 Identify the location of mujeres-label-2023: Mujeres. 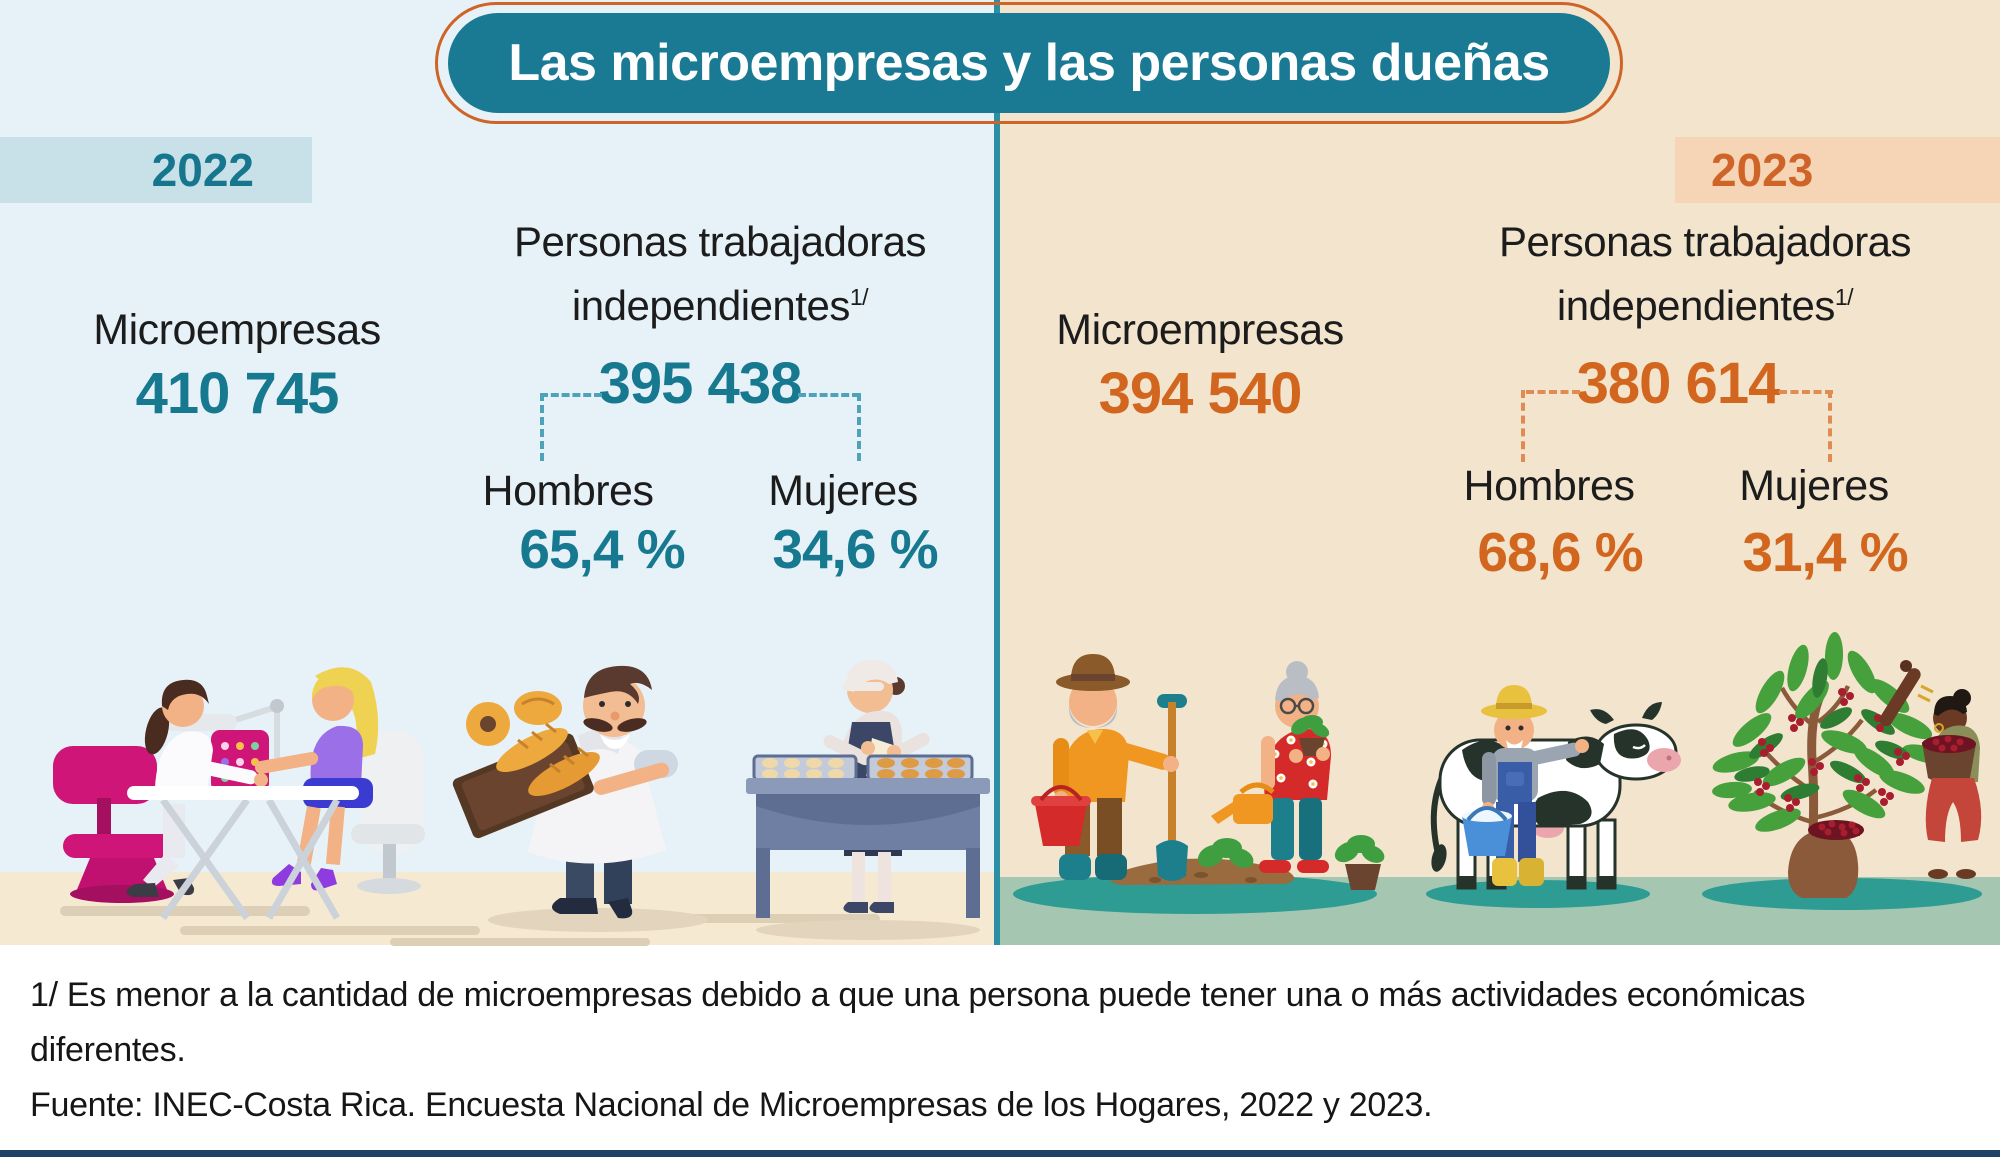
(1814, 486).